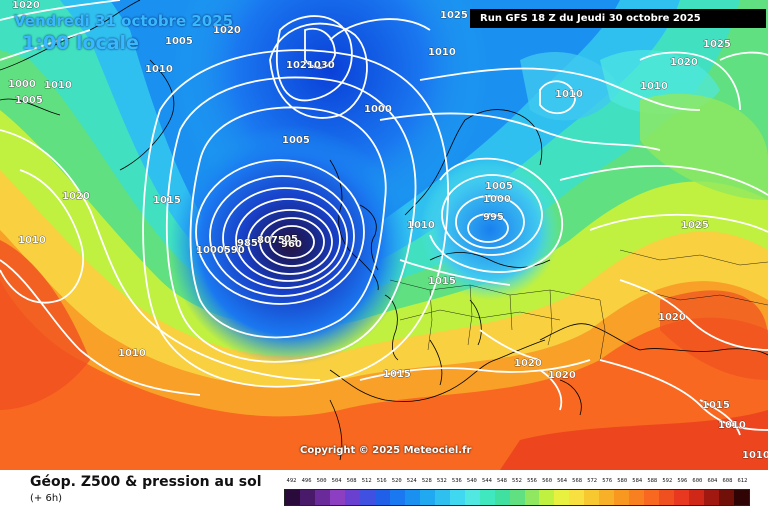 The image size is (768, 512). What do you see at coordinates (712, 481) in the screenshot?
I see `scale-label: 604` at bounding box center [712, 481].